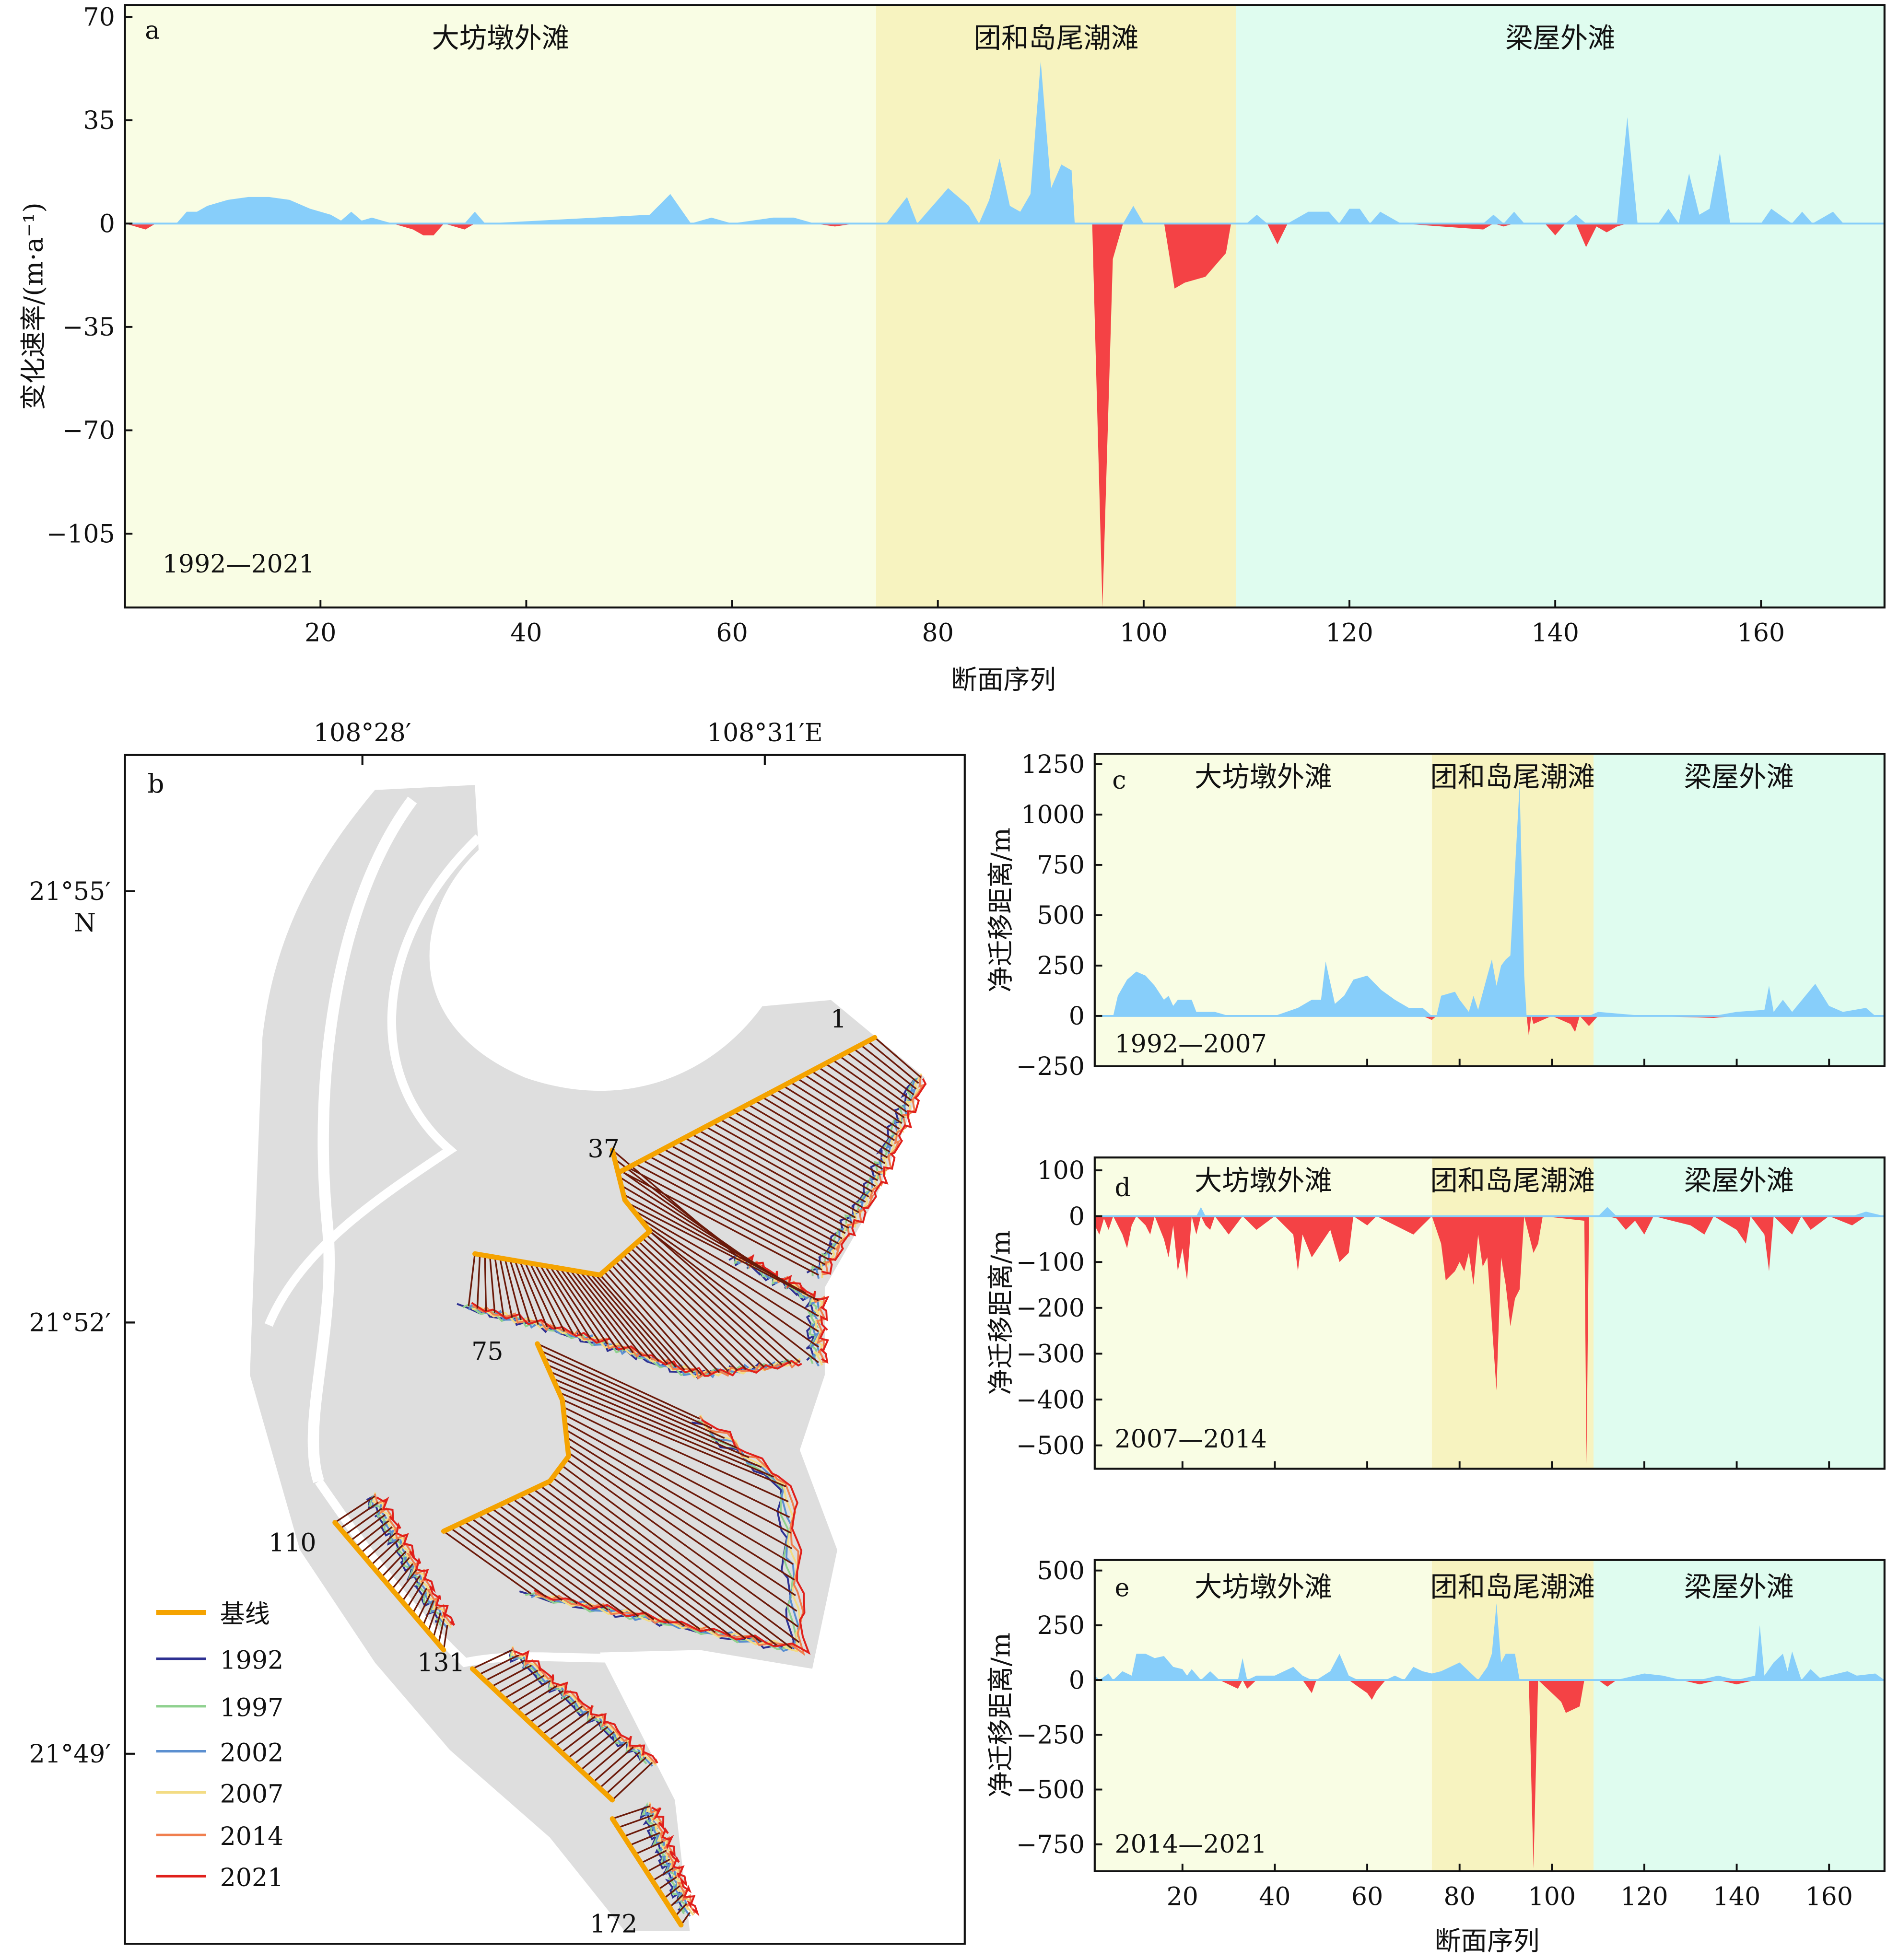  What do you see at coordinates (1123, 1588) in the screenshot?
I see `panel-letter: e` at bounding box center [1123, 1588].